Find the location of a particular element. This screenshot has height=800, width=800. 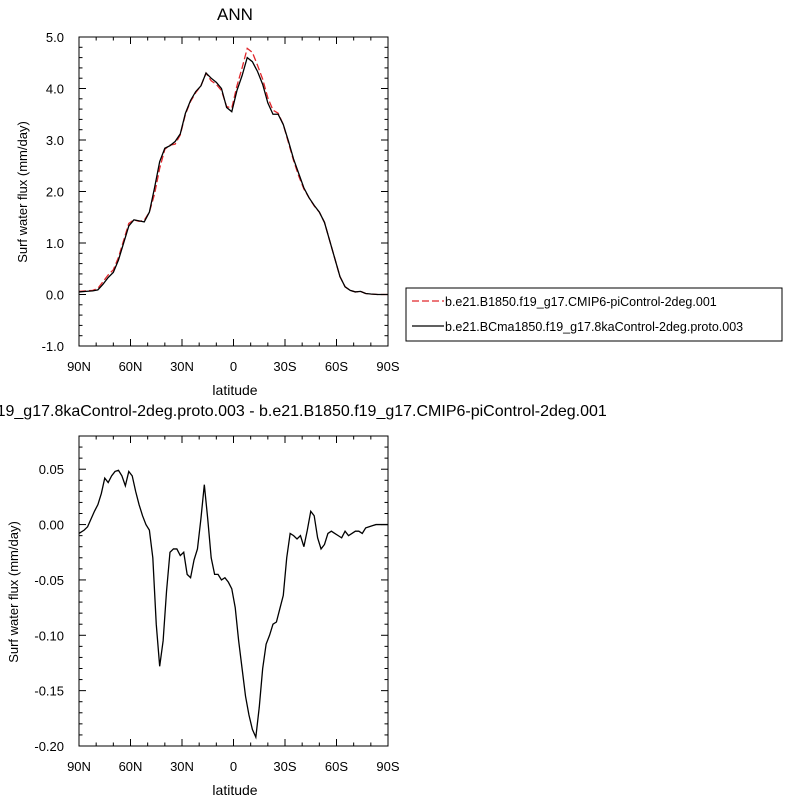

bottom-y-tick-label: -0.10 is located at coordinates (49, 635).